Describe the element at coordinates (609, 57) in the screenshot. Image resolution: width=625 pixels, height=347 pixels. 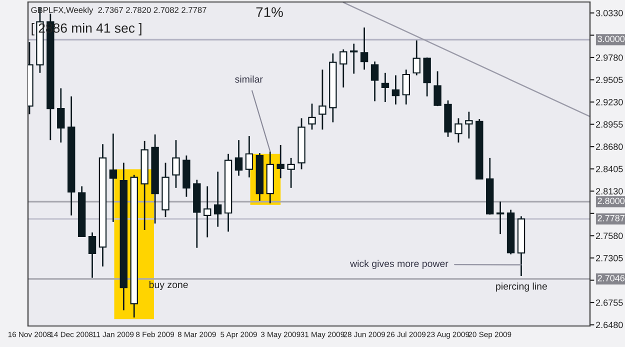
I see `y-tick-label: 2.9780` at that location.